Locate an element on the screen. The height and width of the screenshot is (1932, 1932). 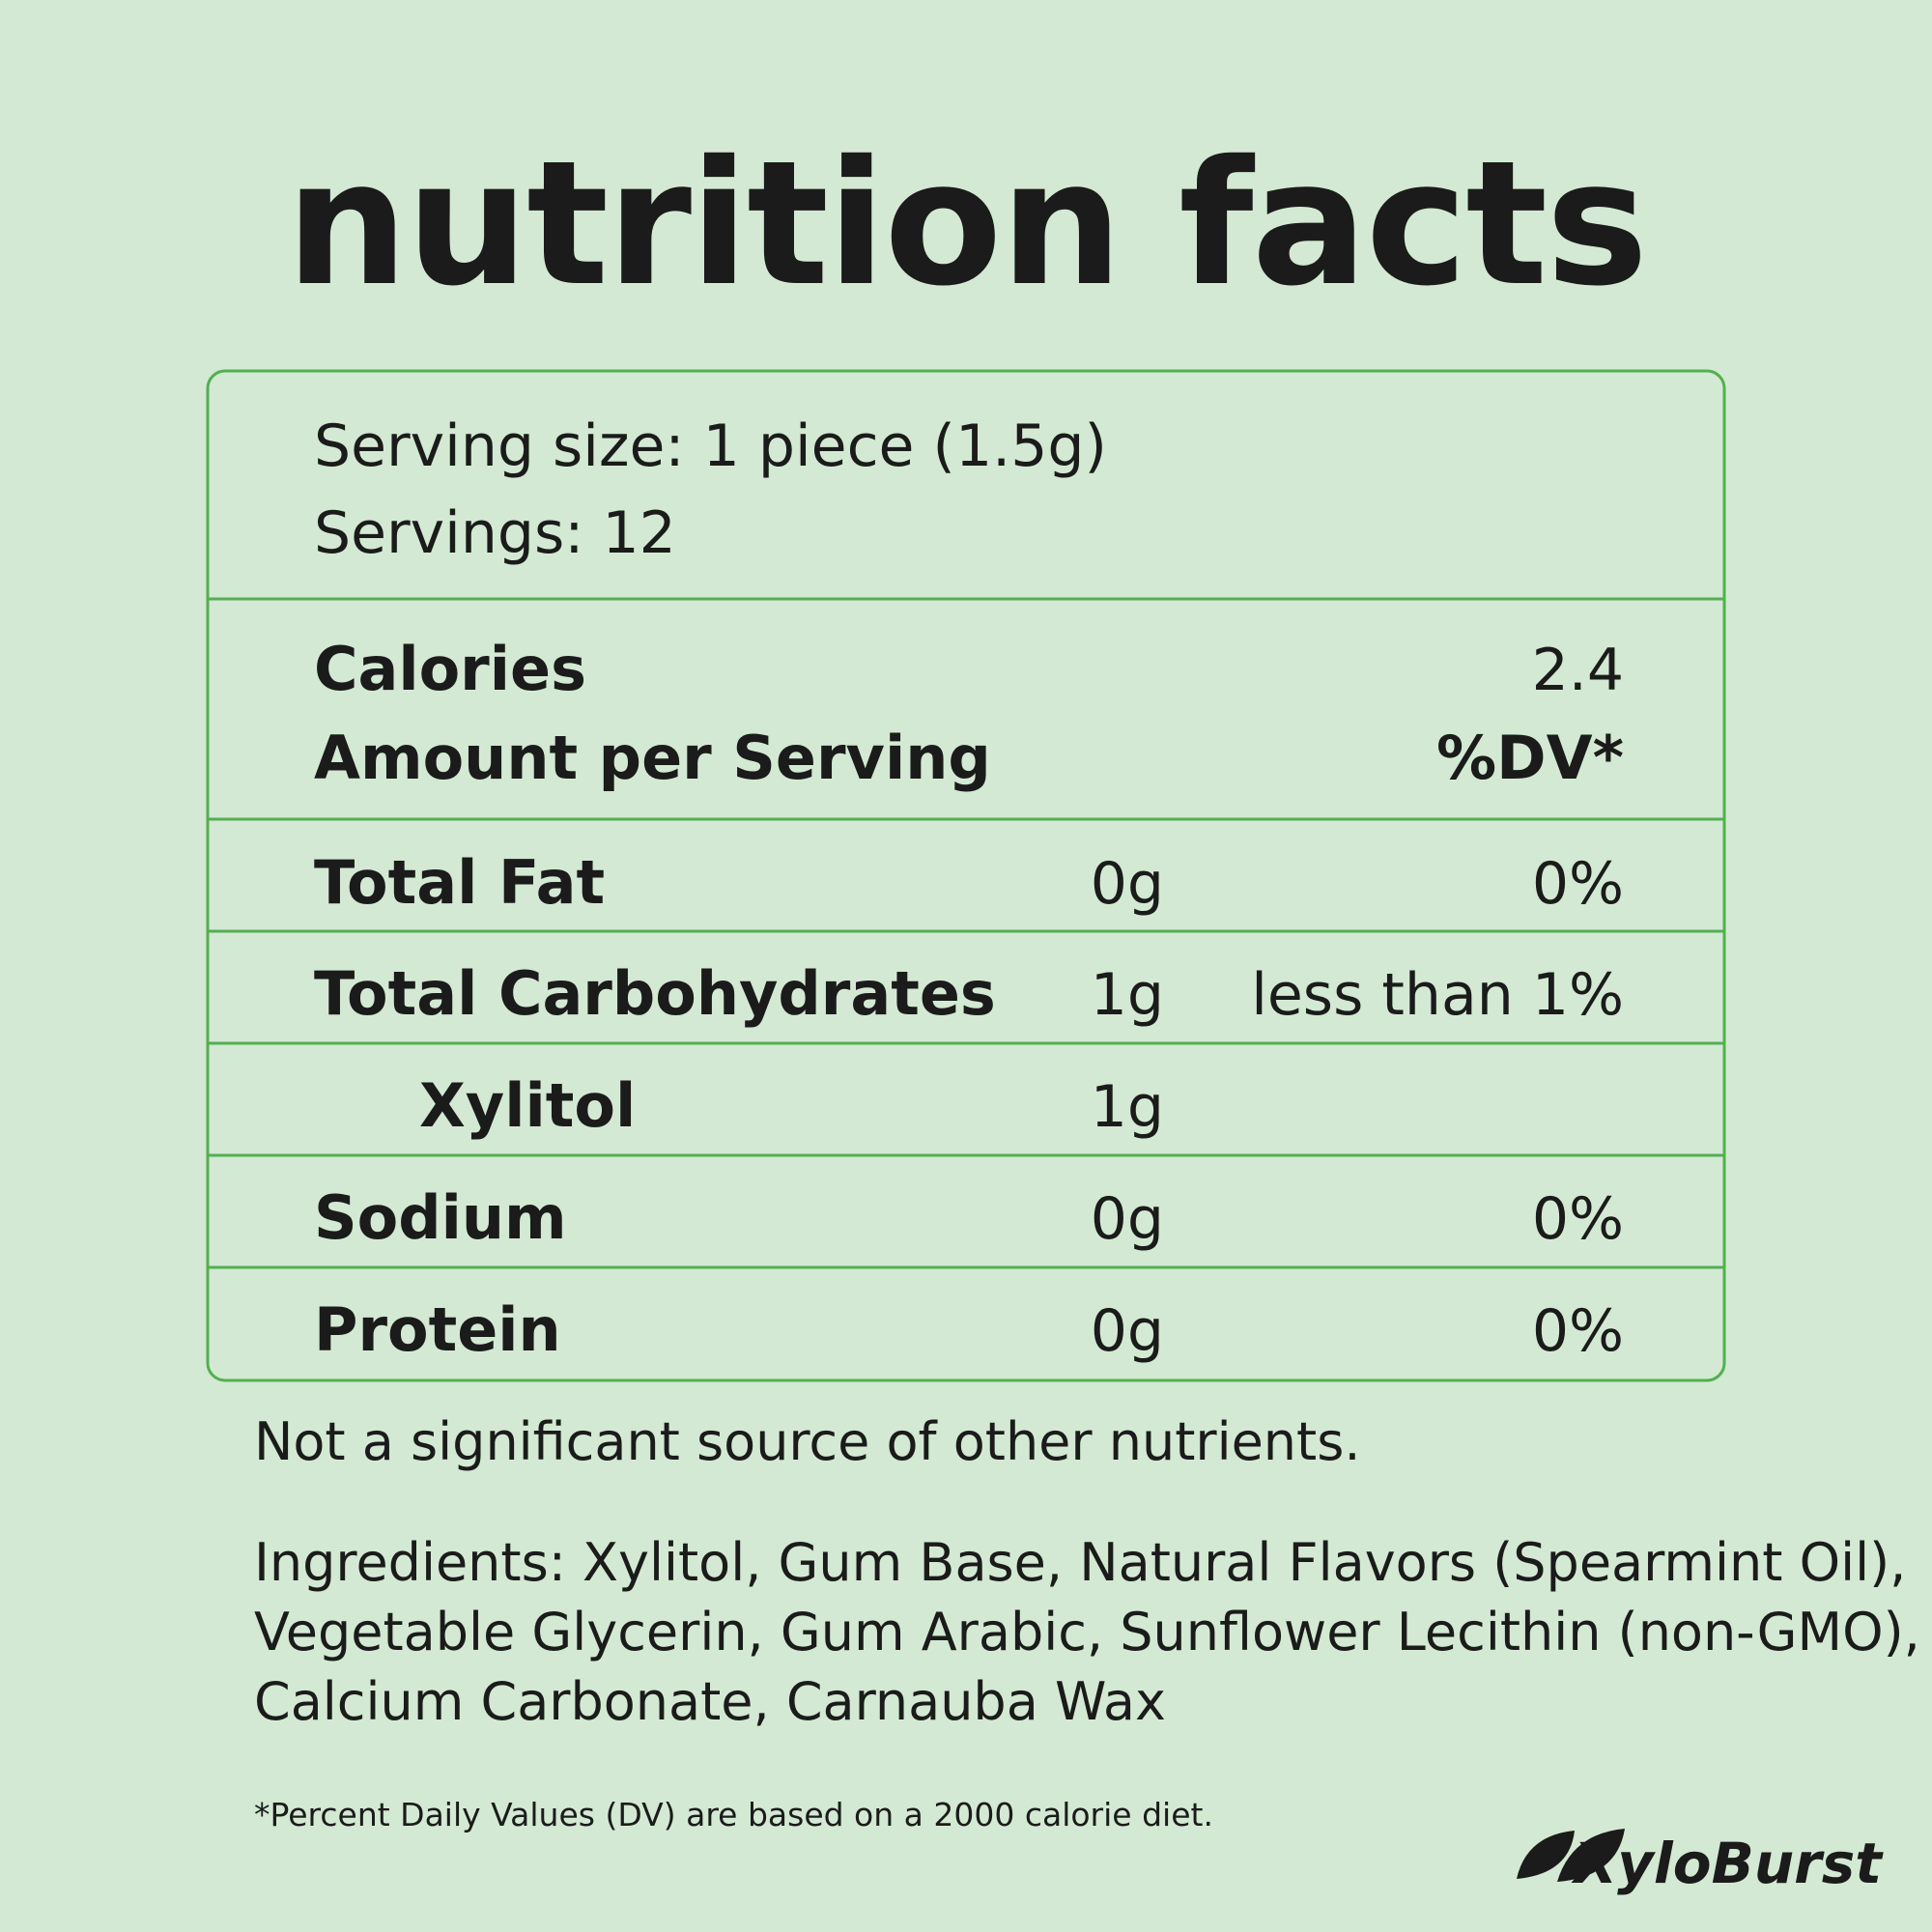
nutrient-name: Total Carbohydrates is located at coordinates (655, 993).